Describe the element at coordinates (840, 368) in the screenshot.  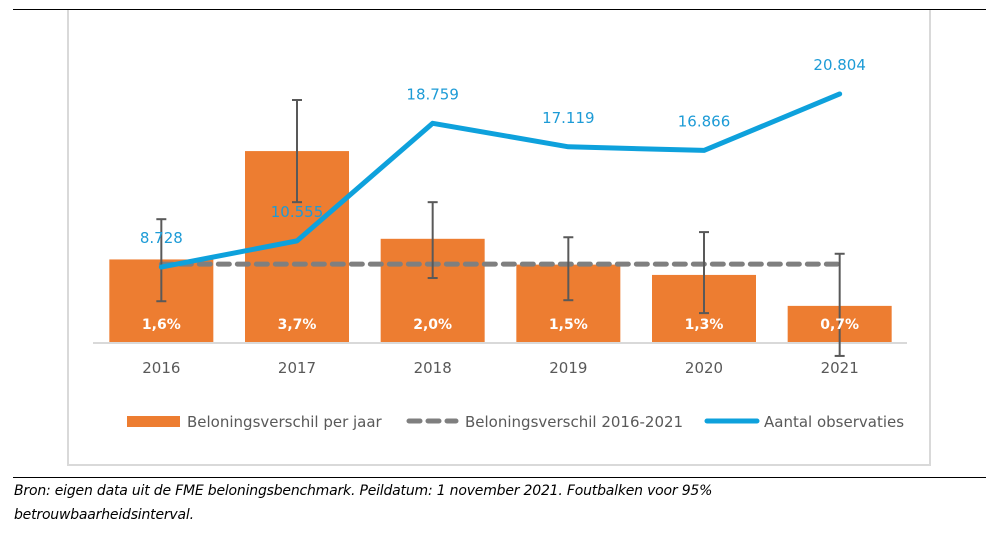
I see `x-tick-label: 2021` at that location.